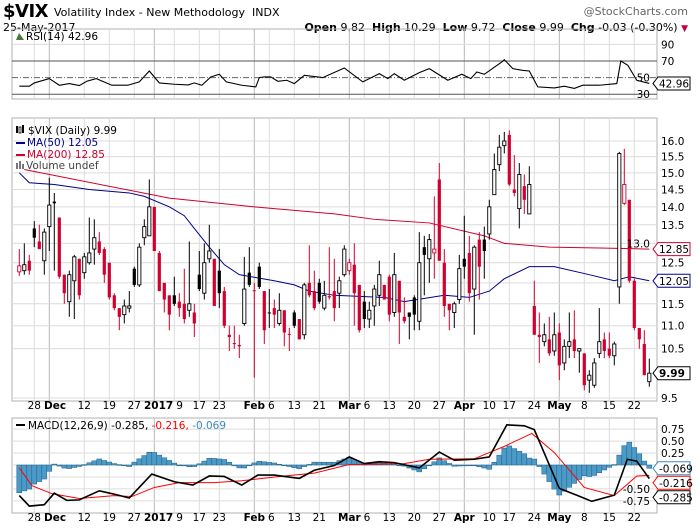 This screenshot has width=700, height=530. What do you see at coordinates (609, 406) in the screenshot?
I see `x-tick-label: 15` at bounding box center [609, 406].